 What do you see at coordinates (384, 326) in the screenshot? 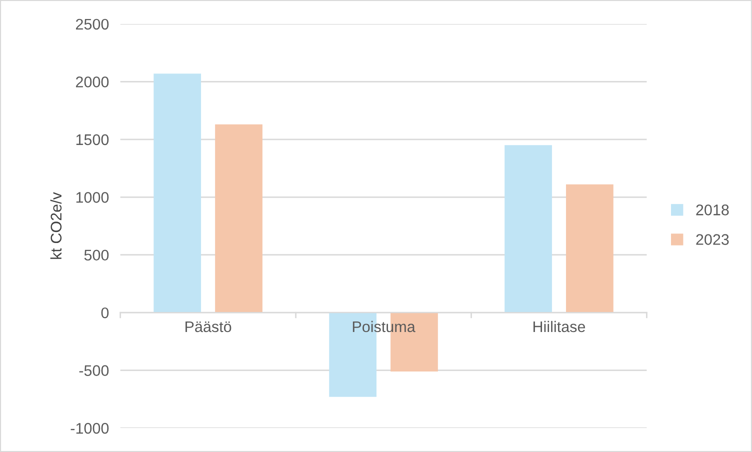
I see `x-tick-label: Poistuma` at bounding box center [384, 326].